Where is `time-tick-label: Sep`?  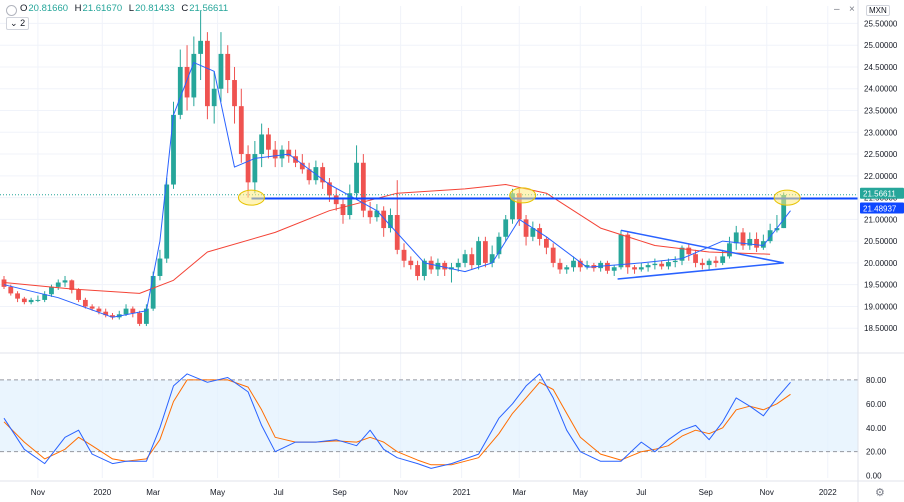 time-tick-label: Sep is located at coordinates (706, 492).